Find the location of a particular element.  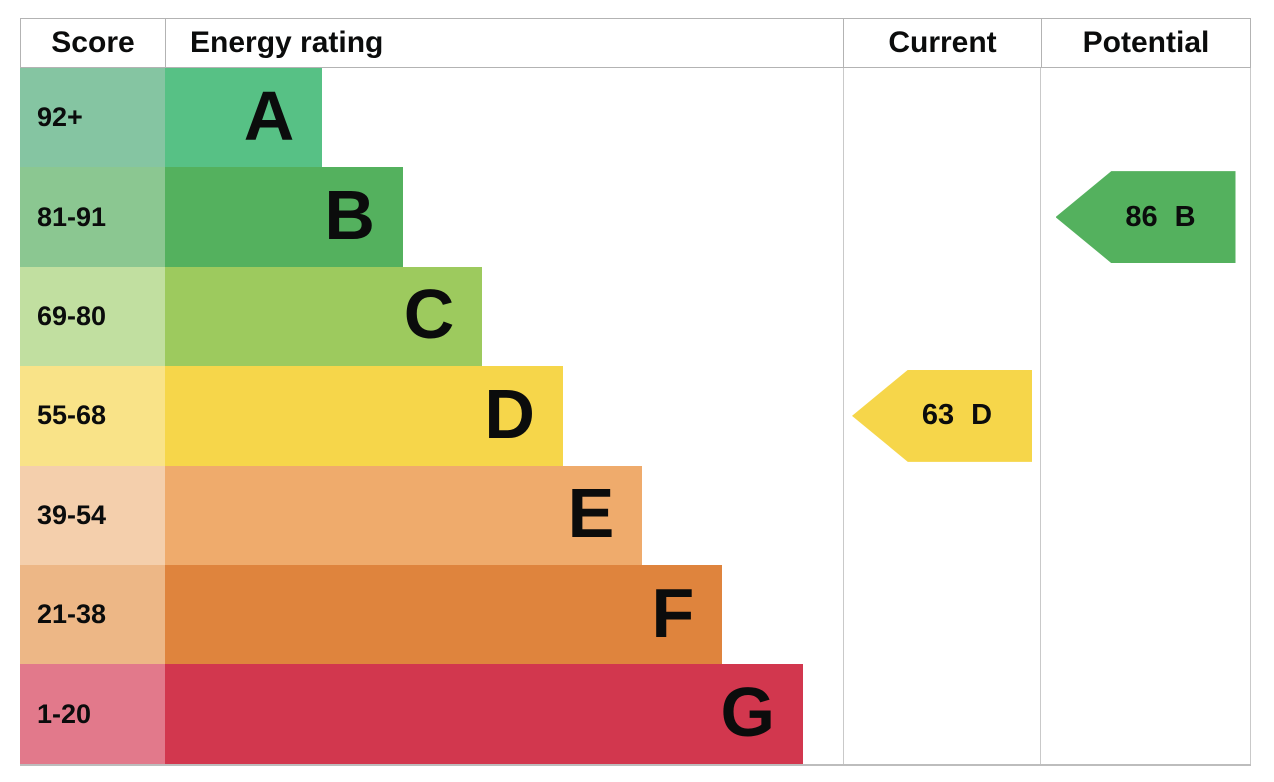

band-row-d: 55-68 D 63 D is located at coordinates (635, 416).